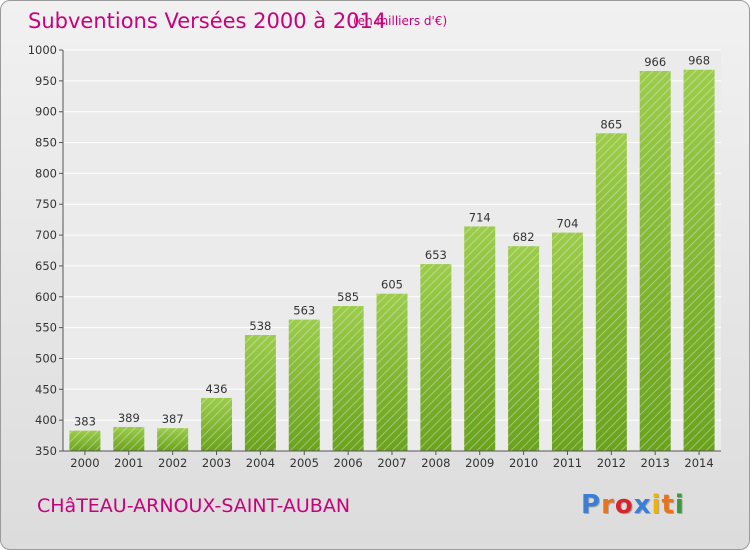 This screenshot has width=750, height=550. I want to click on x-tick-label: 2011, so click(567, 463).